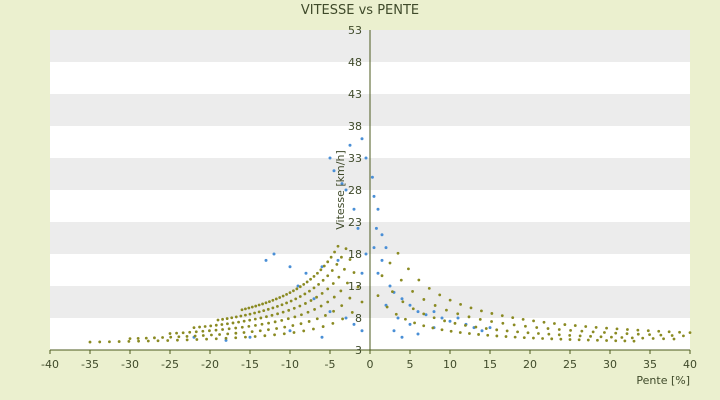  I want to click on x-tick-label: -10, so click(290, 364).